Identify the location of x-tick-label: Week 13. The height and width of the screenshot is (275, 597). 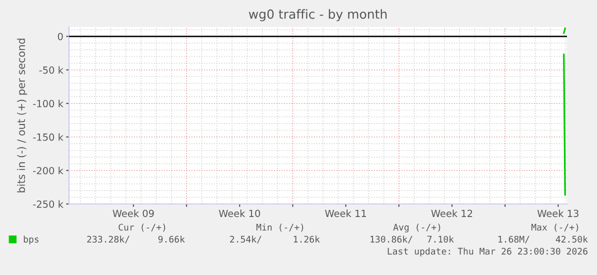
(557, 214).